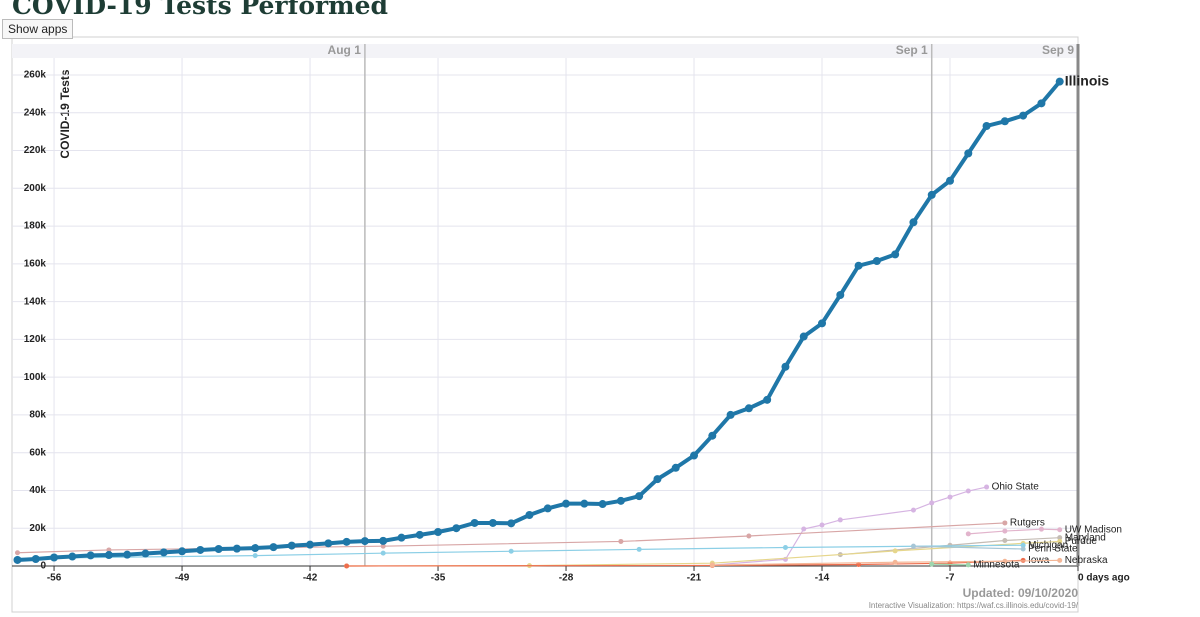 Image resolution: width=1200 pixels, height=617 pixels. What do you see at coordinates (912, 50) in the screenshot?
I see `date-marker-label: Sep 1` at bounding box center [912, 50].